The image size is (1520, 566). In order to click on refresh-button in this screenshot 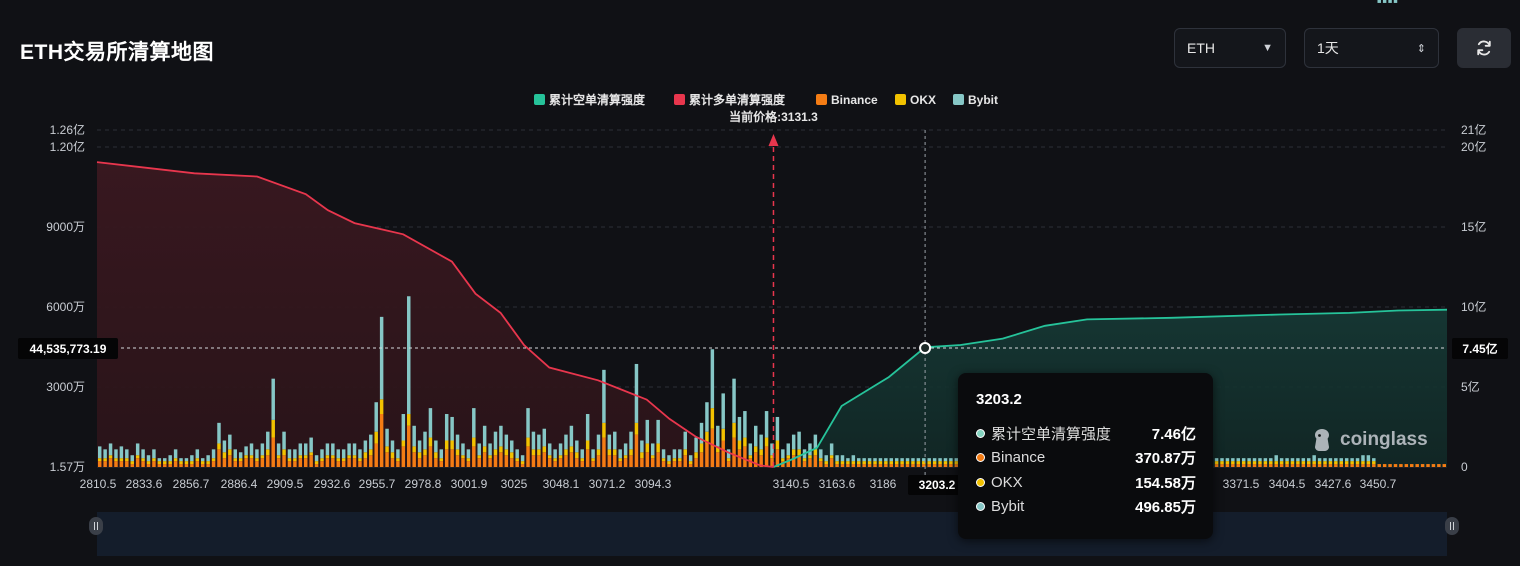, I will do `click(1484, 48)`.